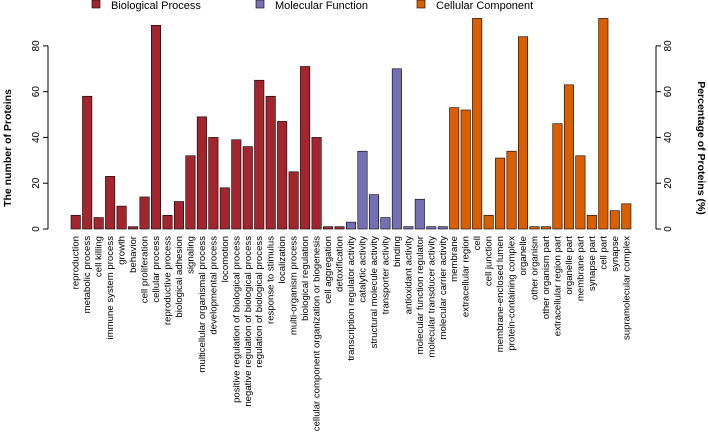 This screenshot has width=708, height=448. I want to click on right-tick-label: 0, so click(668, 229).